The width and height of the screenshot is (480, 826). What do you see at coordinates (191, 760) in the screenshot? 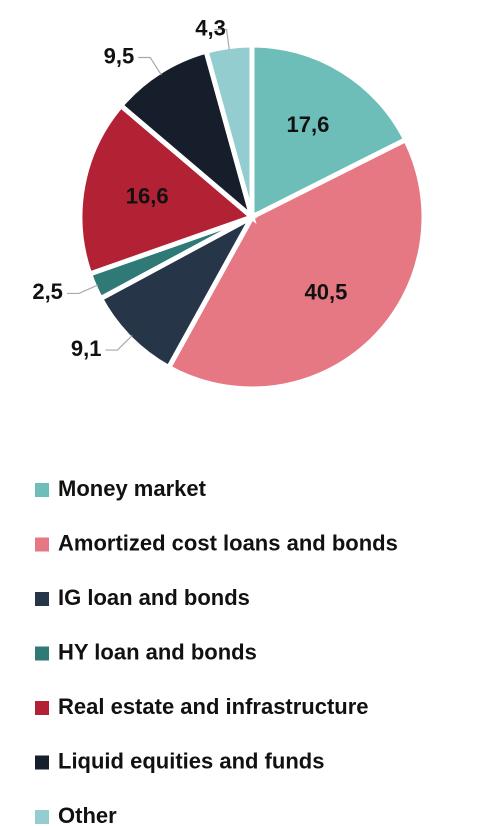
I see `legend-label: Liquid equities and funds` at bounding box center [191, 760].